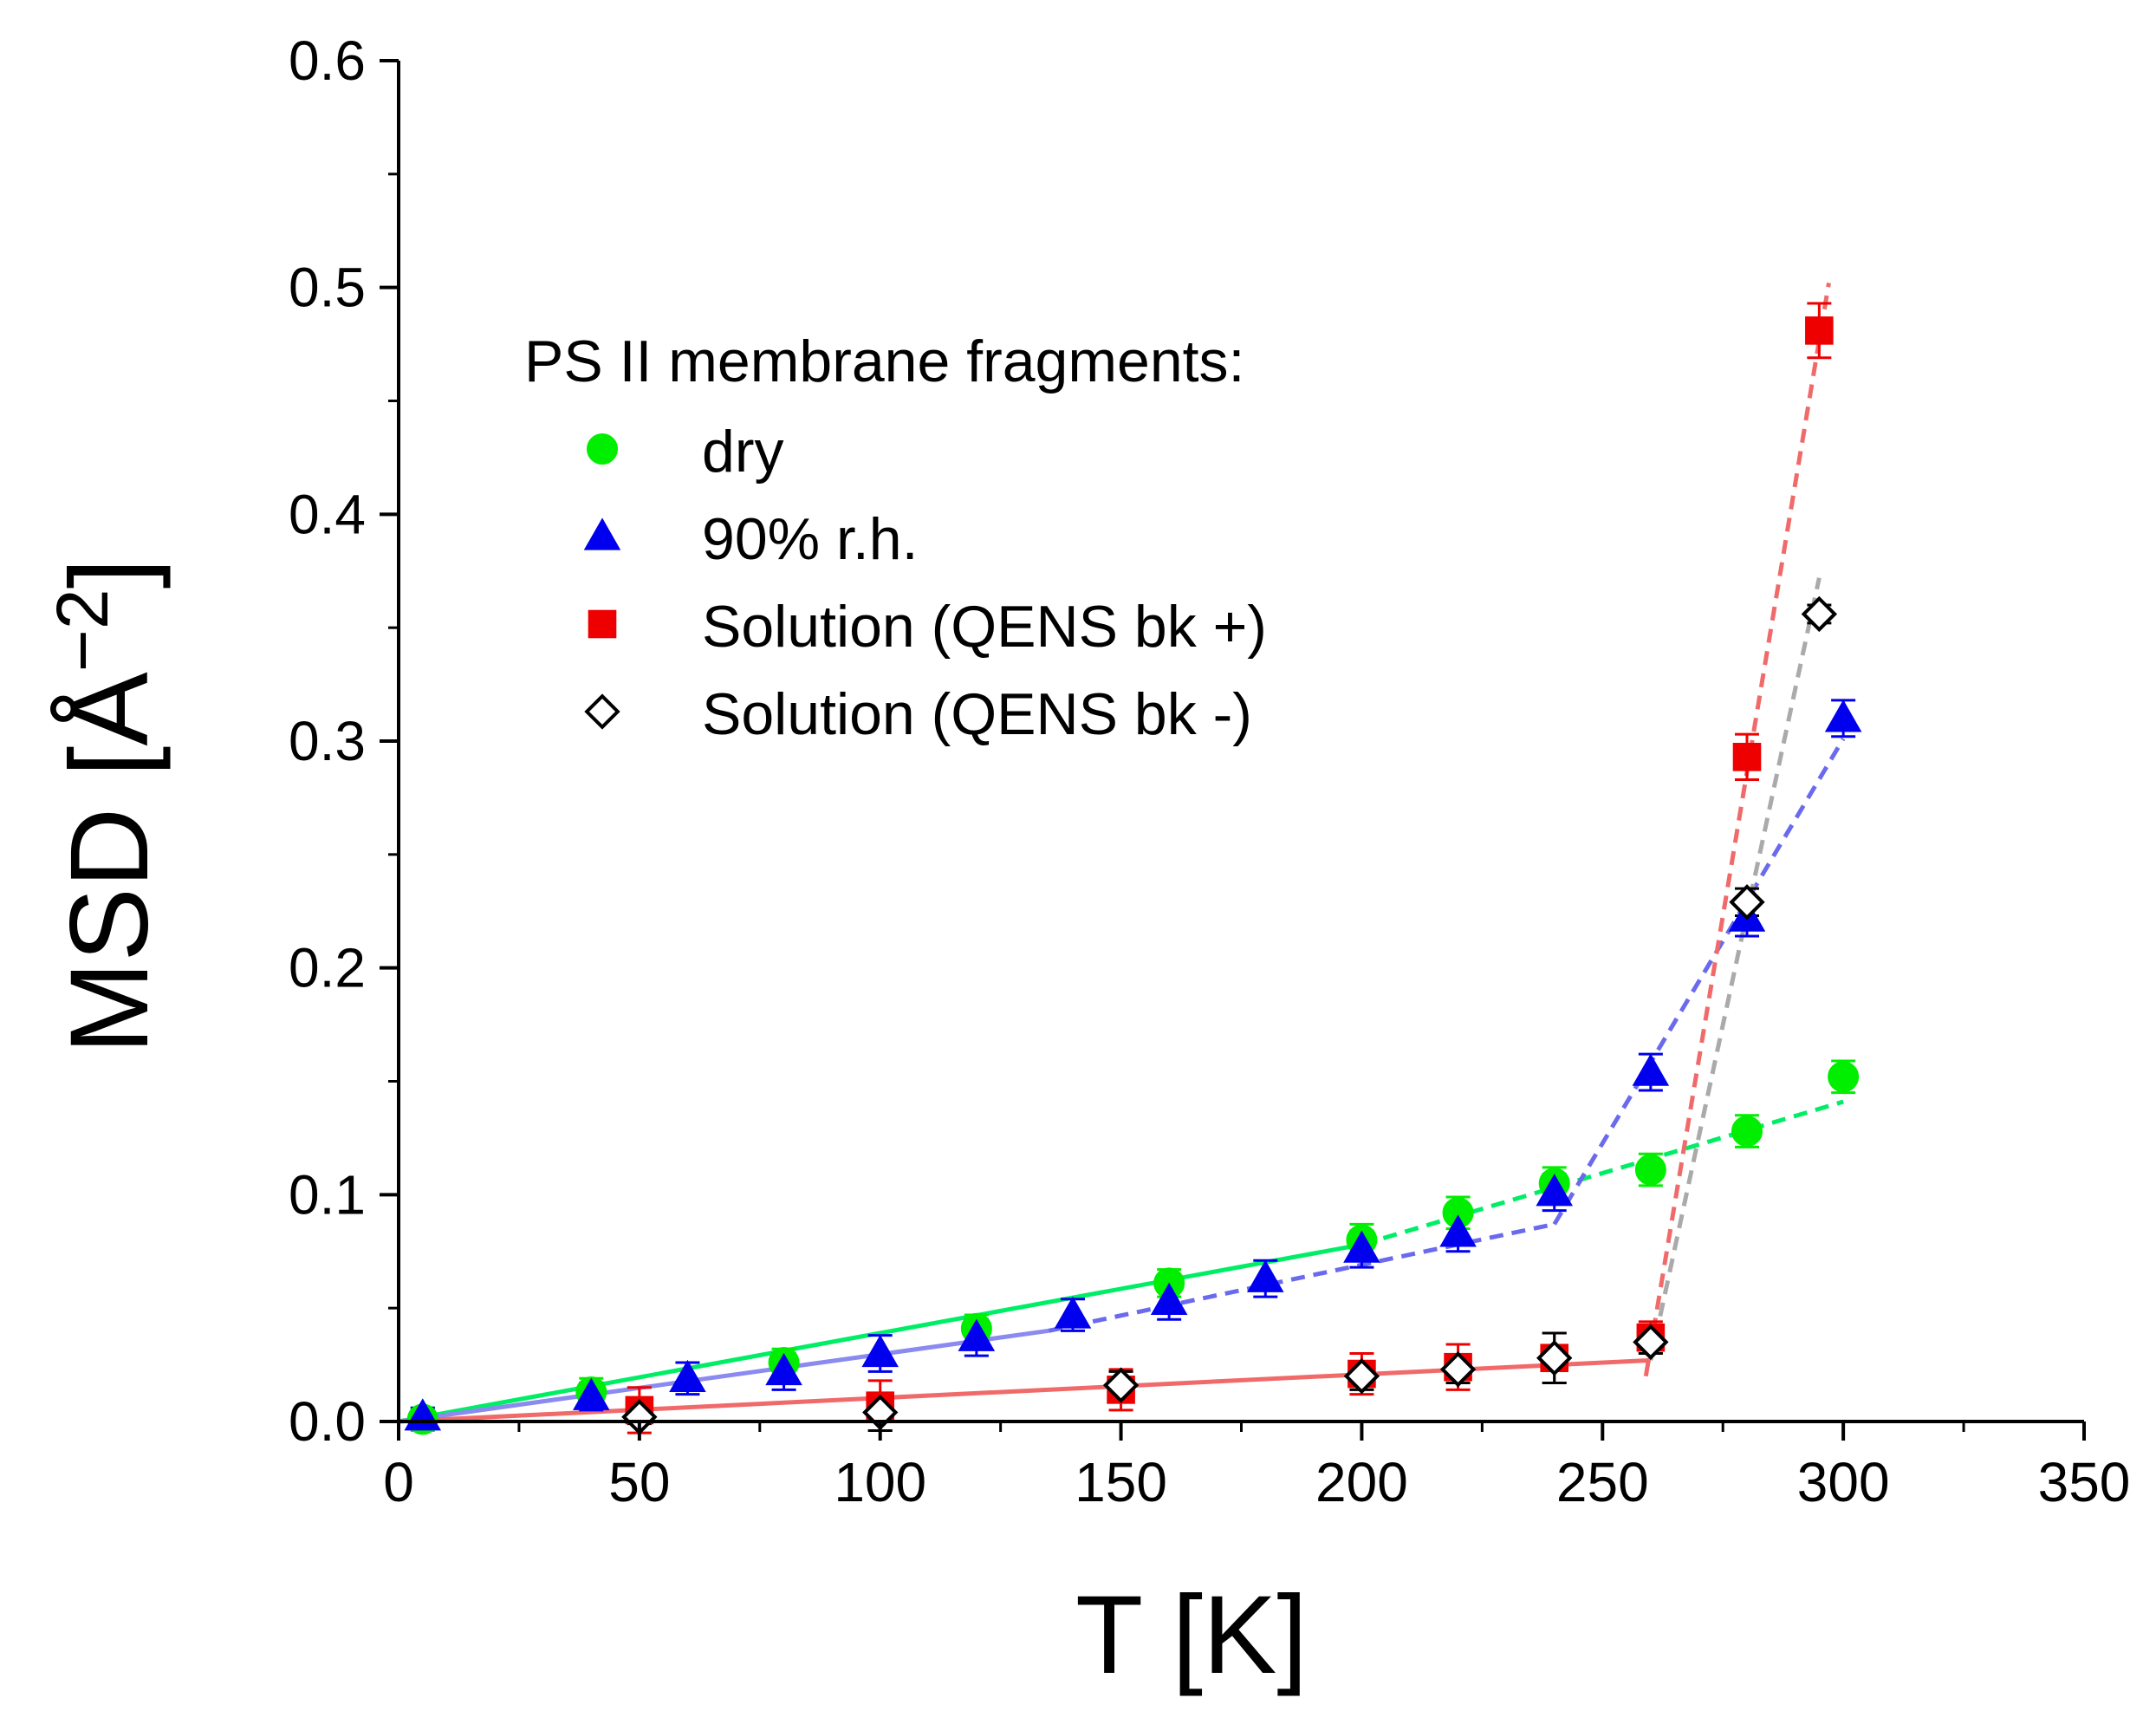 This screenshot has height=1711, width=2156. What do you see at coordinates (977, 714) in the screenshot?
I see `legend-label-solution-qens-bk: Solution (QENS bk -)` at bounding box center [977, 714].